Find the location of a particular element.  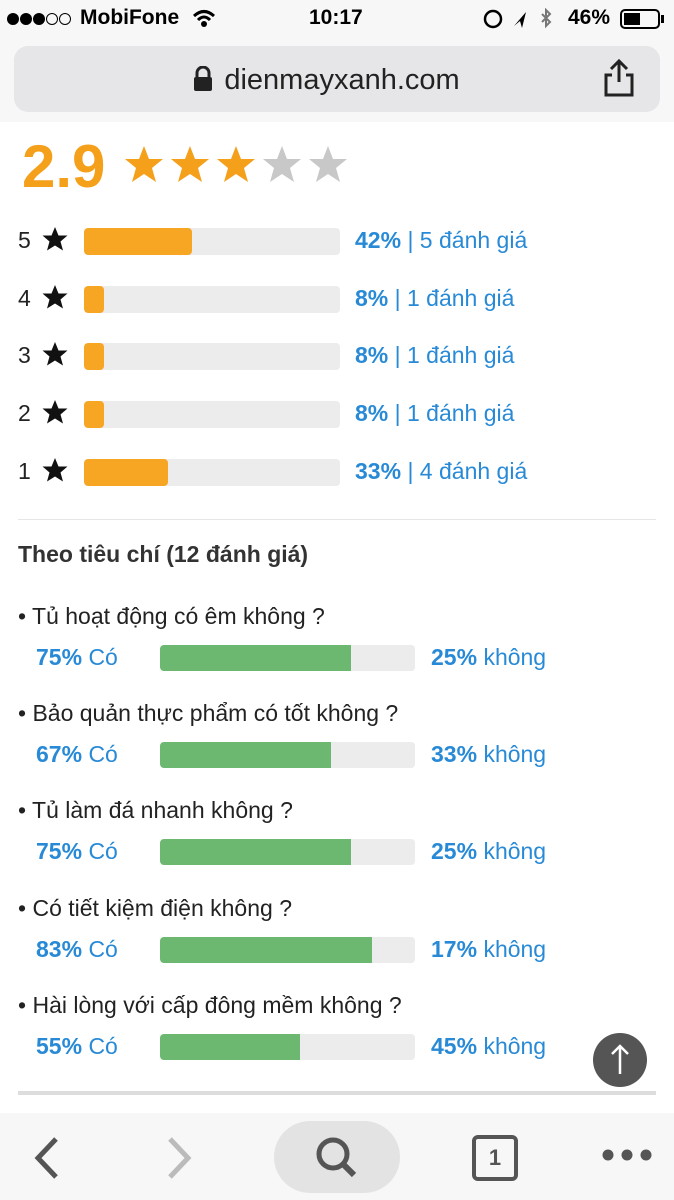

yes-percent: 67% is located at coordinates (59, 754).